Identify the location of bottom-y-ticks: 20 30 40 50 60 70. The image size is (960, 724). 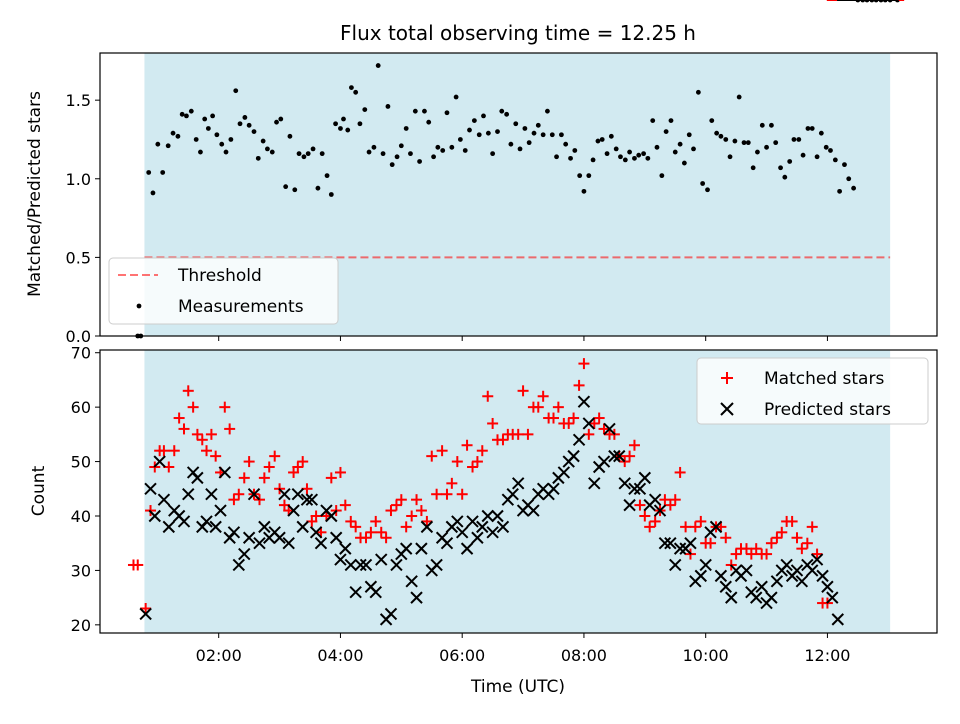
(85, 489).